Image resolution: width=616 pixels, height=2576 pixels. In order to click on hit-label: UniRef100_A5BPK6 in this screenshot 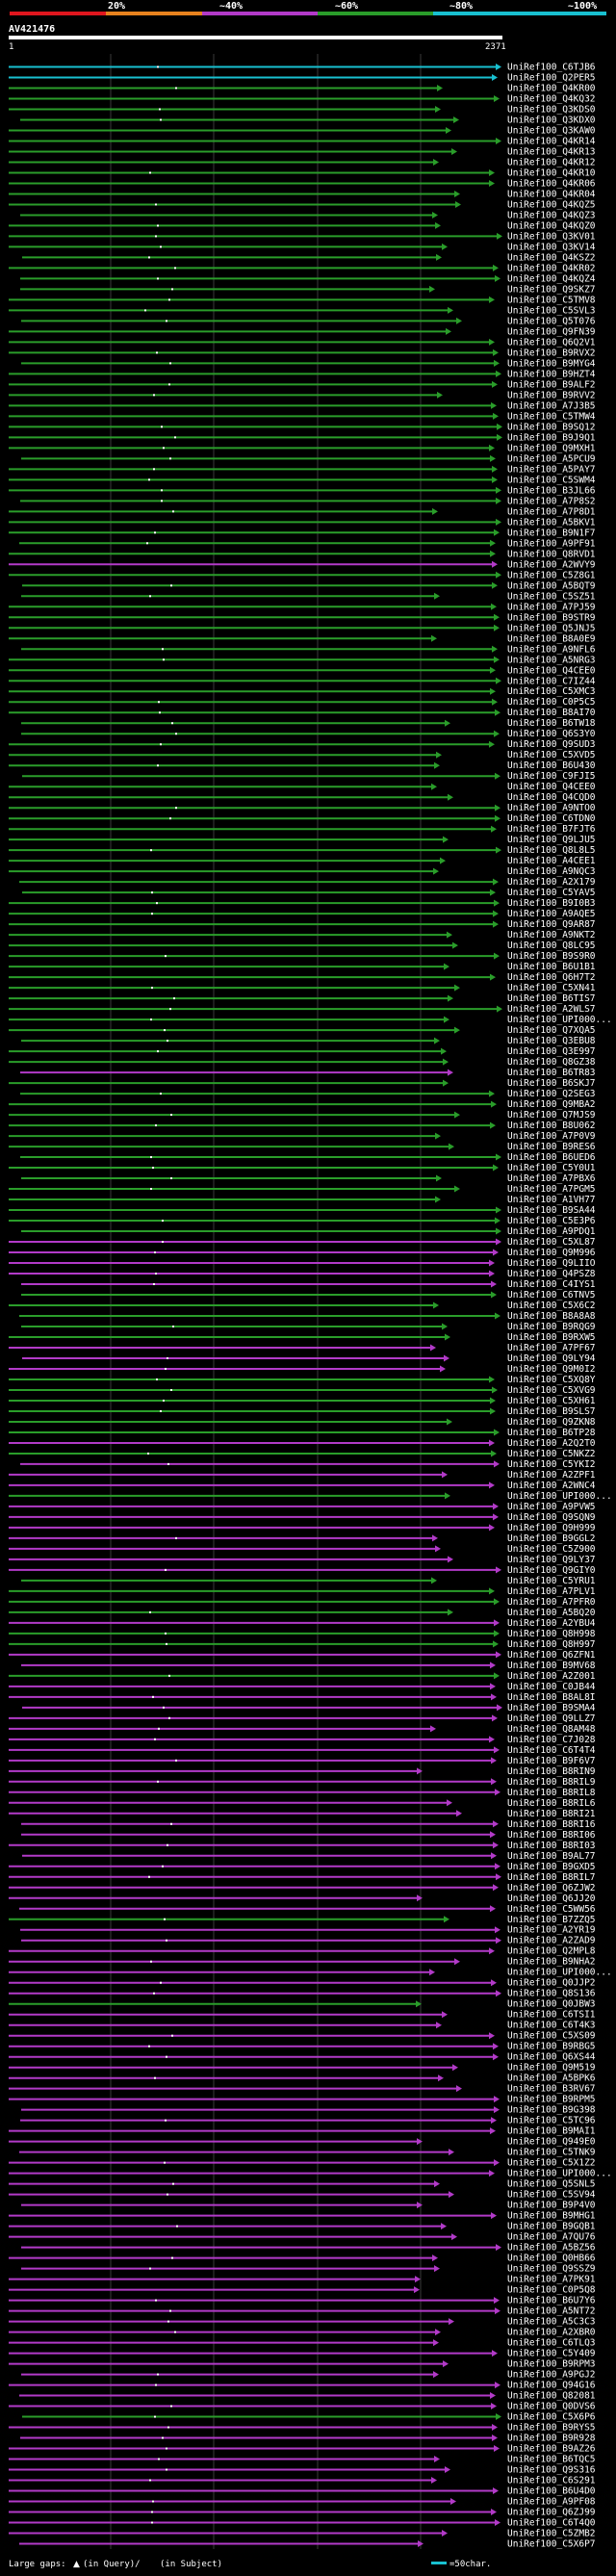, I will do `click(551, 2079)`.